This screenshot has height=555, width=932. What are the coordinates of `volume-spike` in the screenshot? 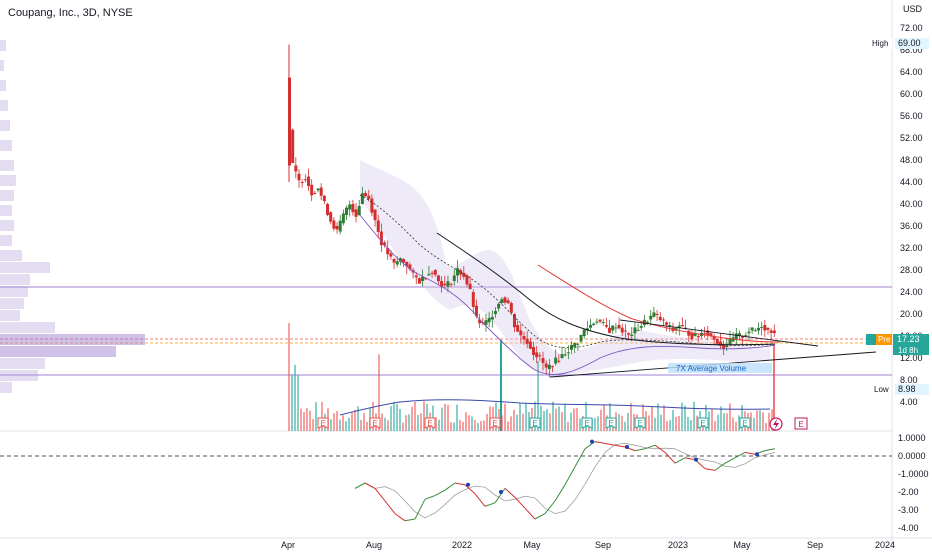 It's located at (501, 385).